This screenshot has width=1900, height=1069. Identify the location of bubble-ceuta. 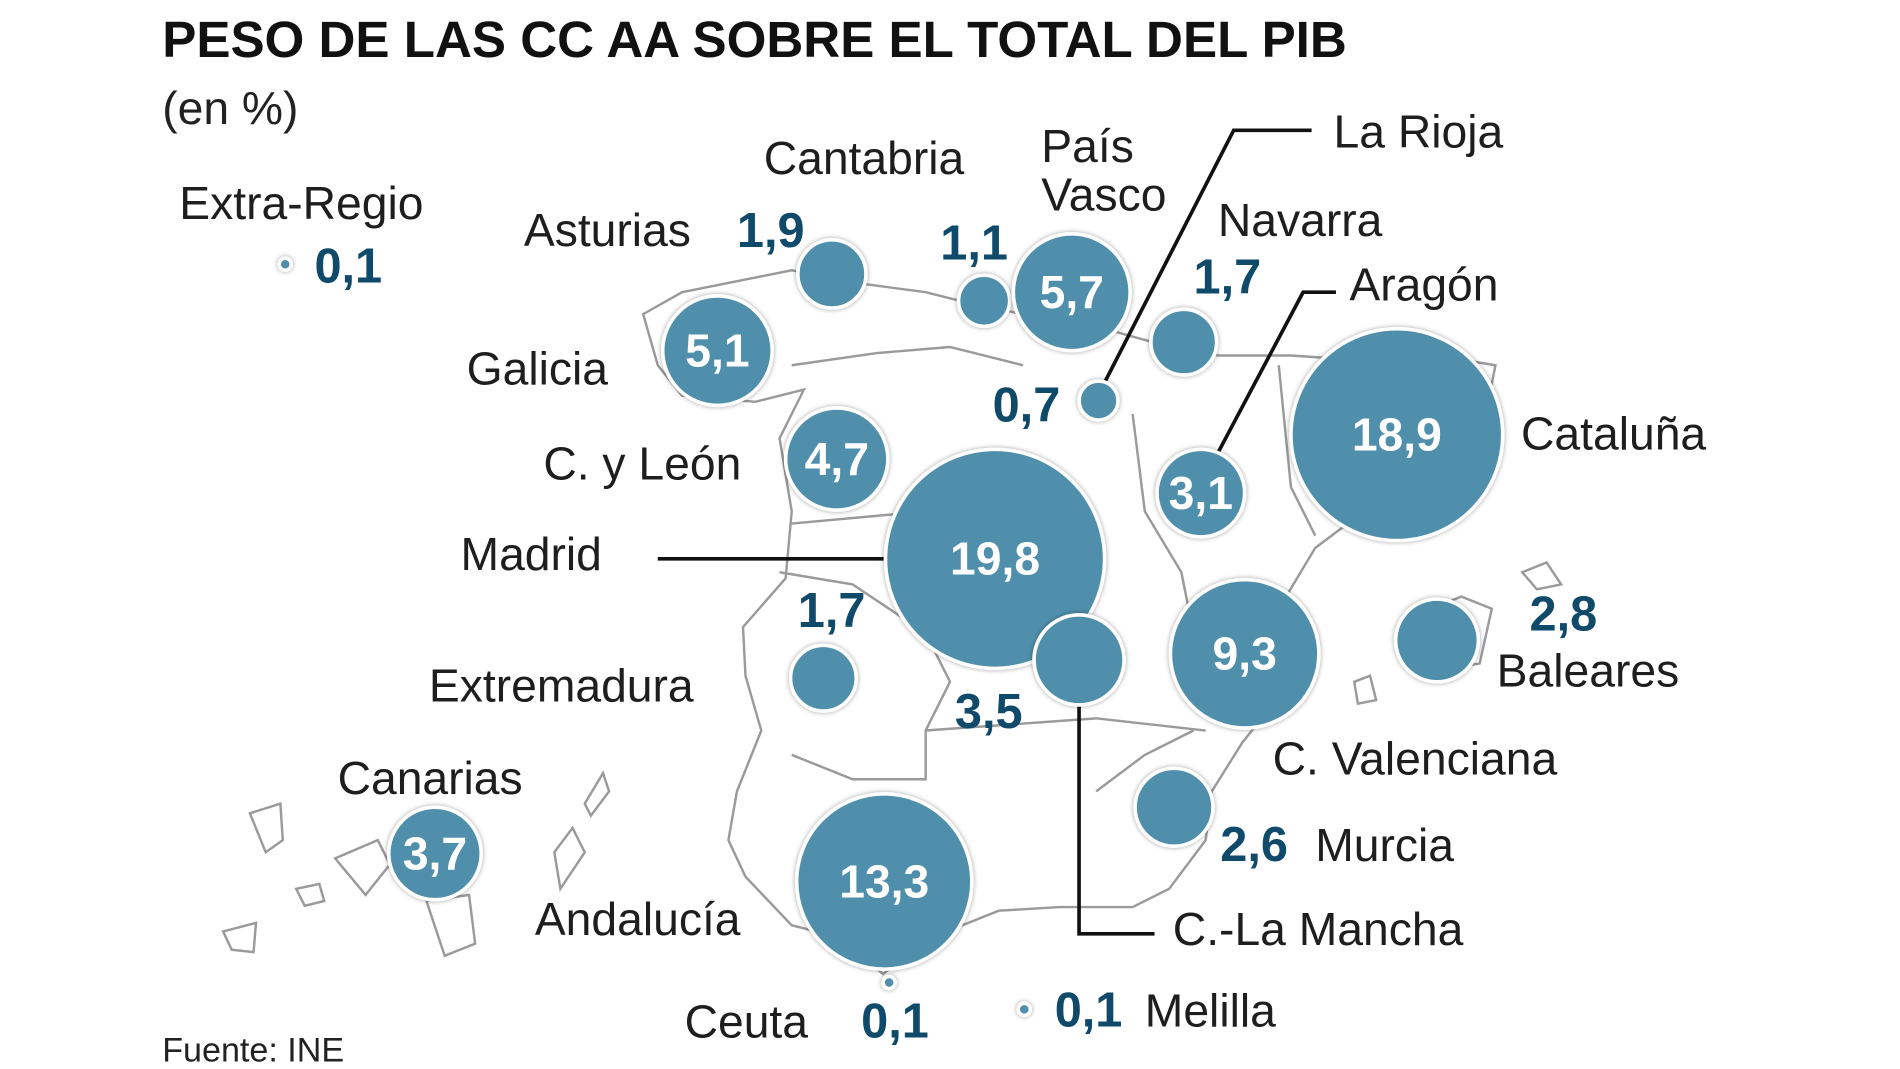
(889, 982).